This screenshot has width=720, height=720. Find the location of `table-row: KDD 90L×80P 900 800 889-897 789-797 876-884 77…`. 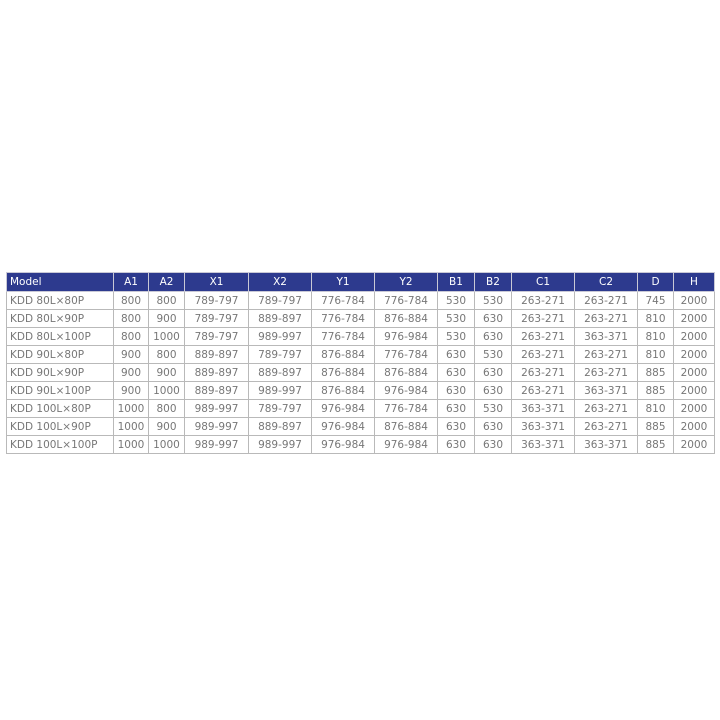

table-row: KDD 90L×80P 900 800 889-897 789-797 876-884 77… is located at coordinates (360, 354).